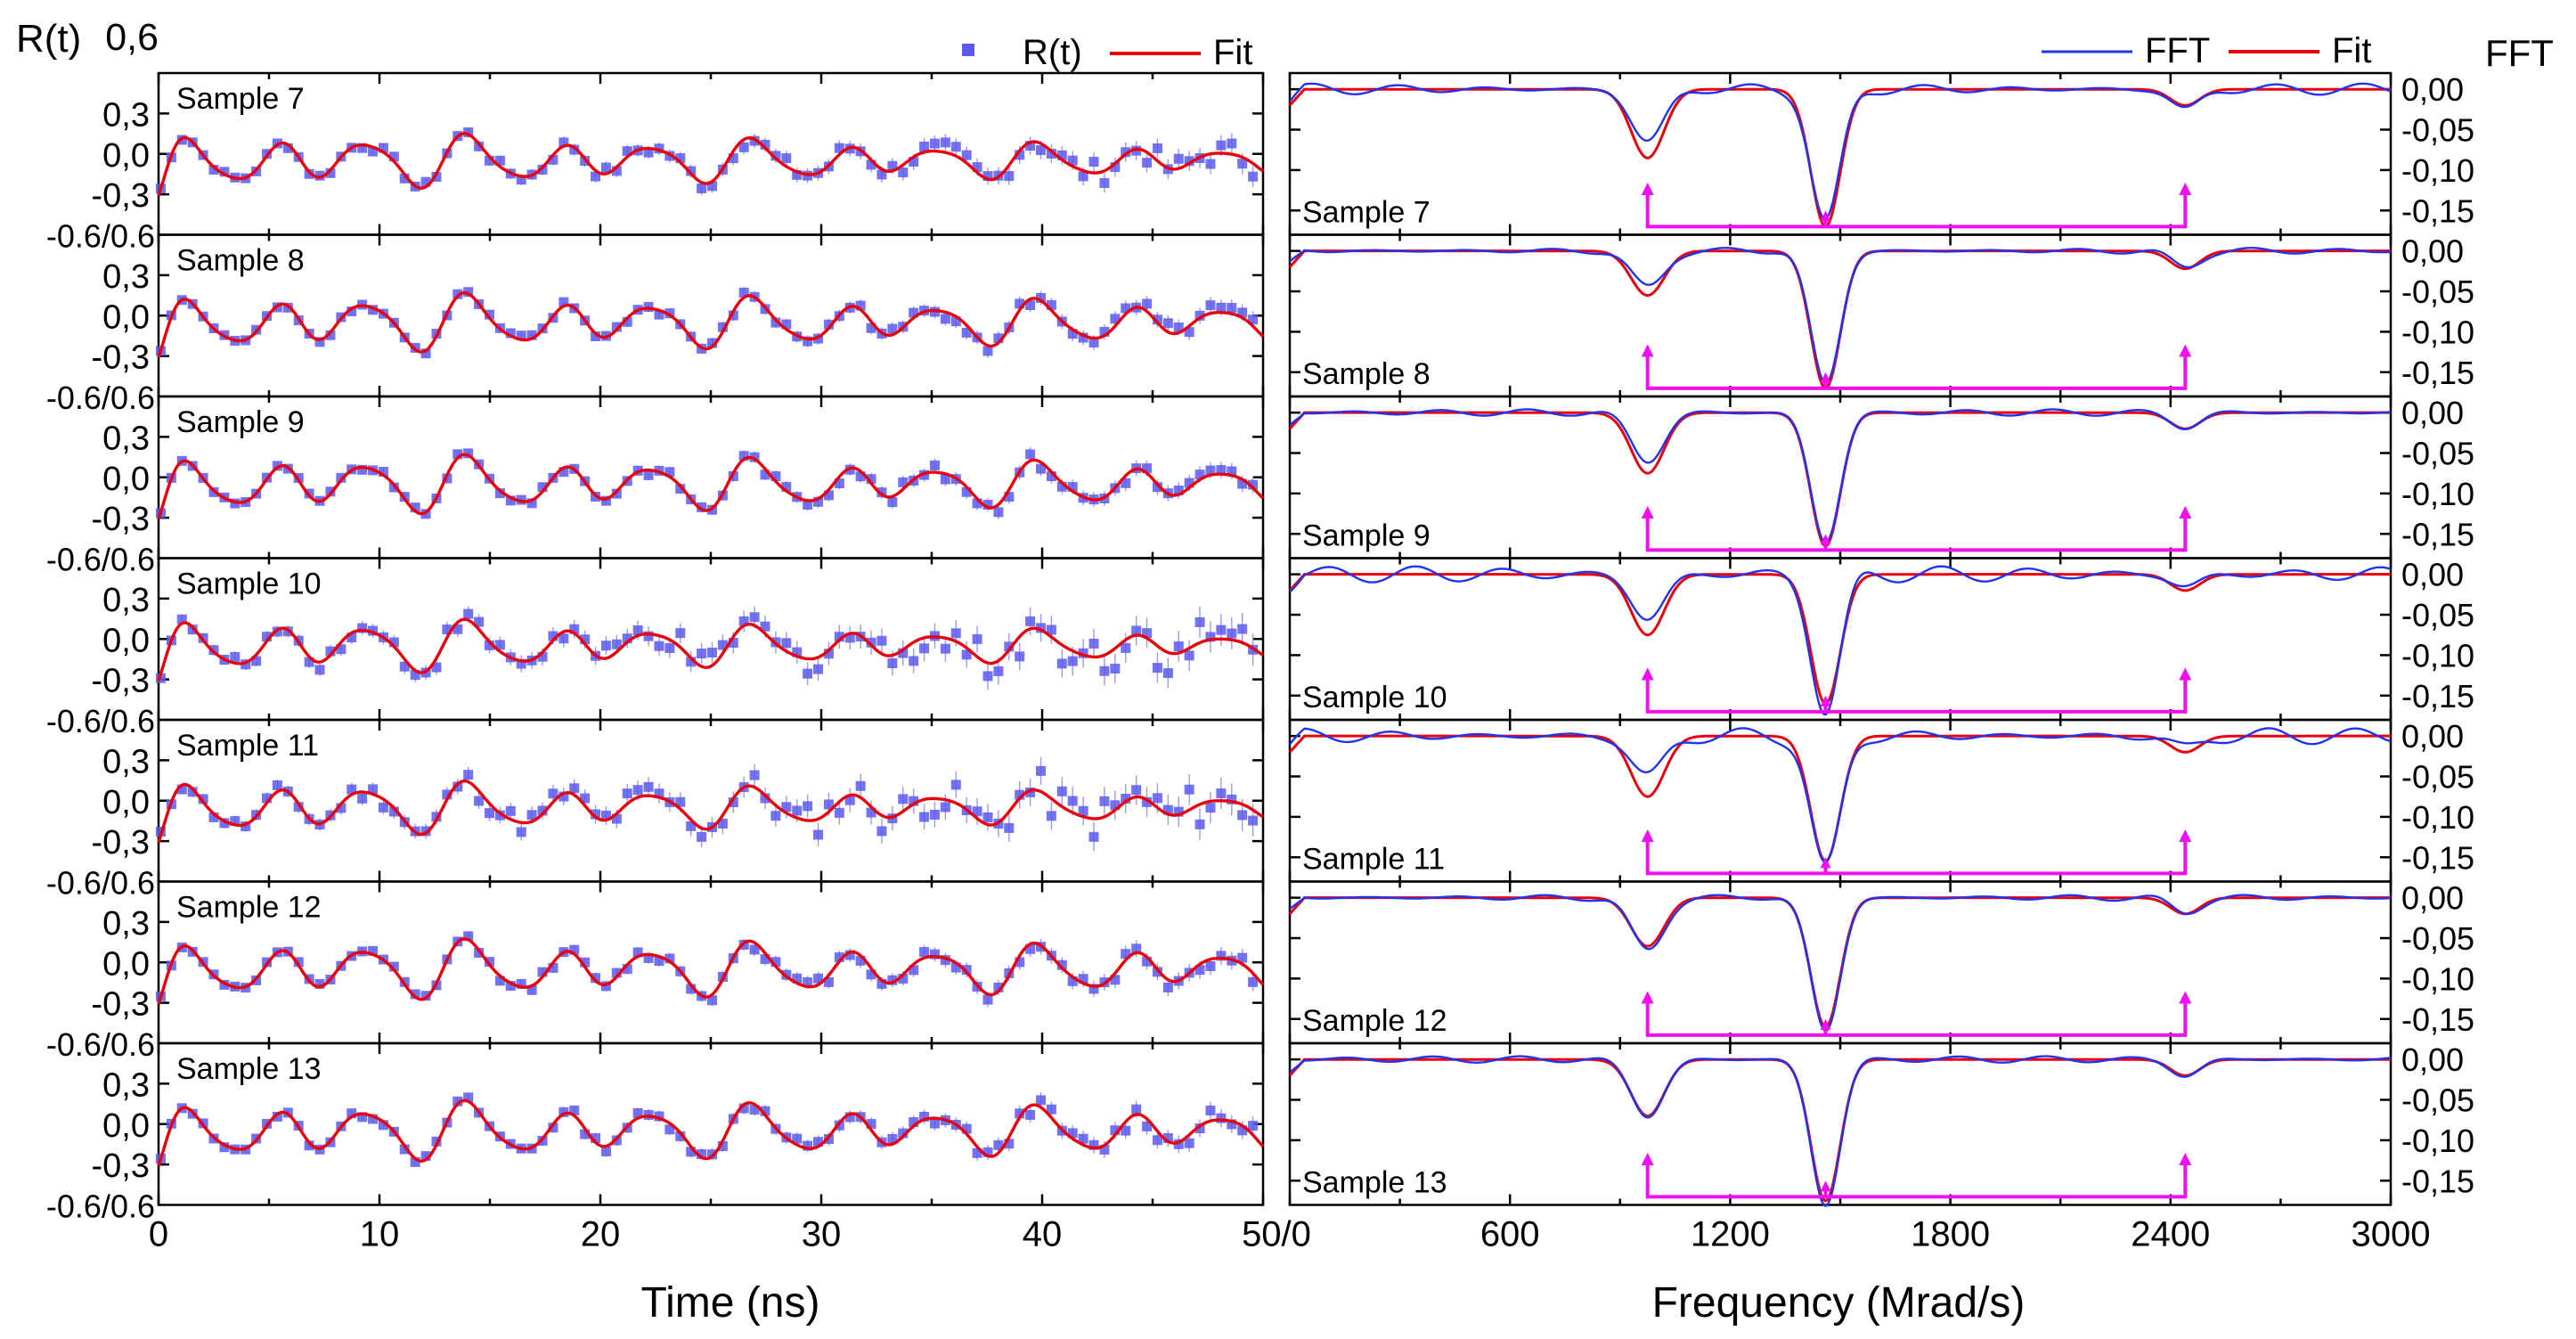  Describe the element at coordinates (711, 1123) in the screenshot. I see `time-panel-frame` at that location.